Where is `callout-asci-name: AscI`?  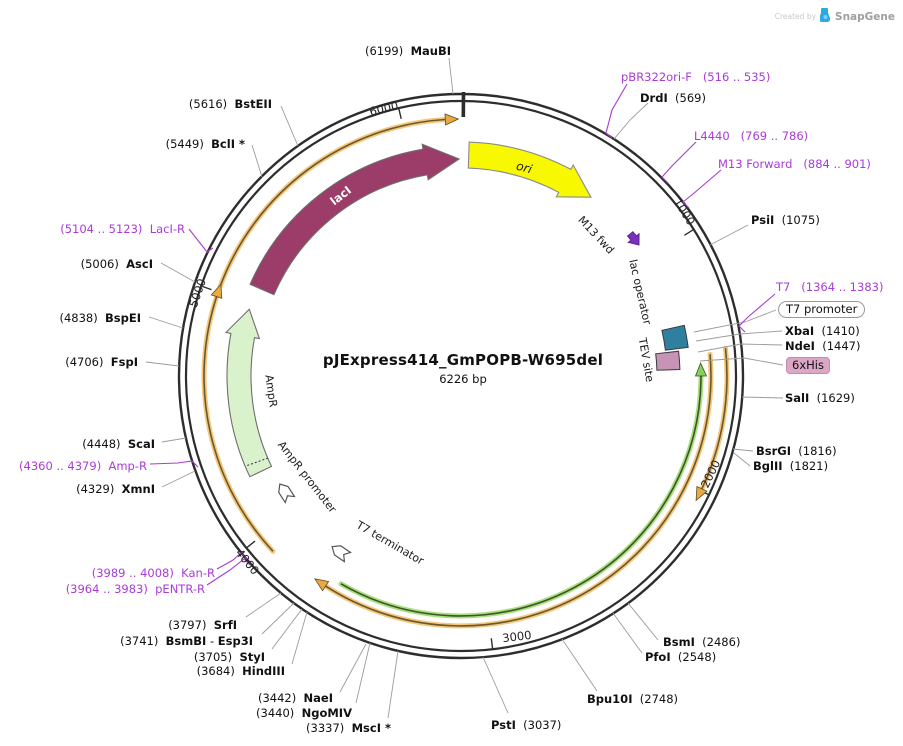 callout-asci-name: AscI is located at coordinates (139, 264).